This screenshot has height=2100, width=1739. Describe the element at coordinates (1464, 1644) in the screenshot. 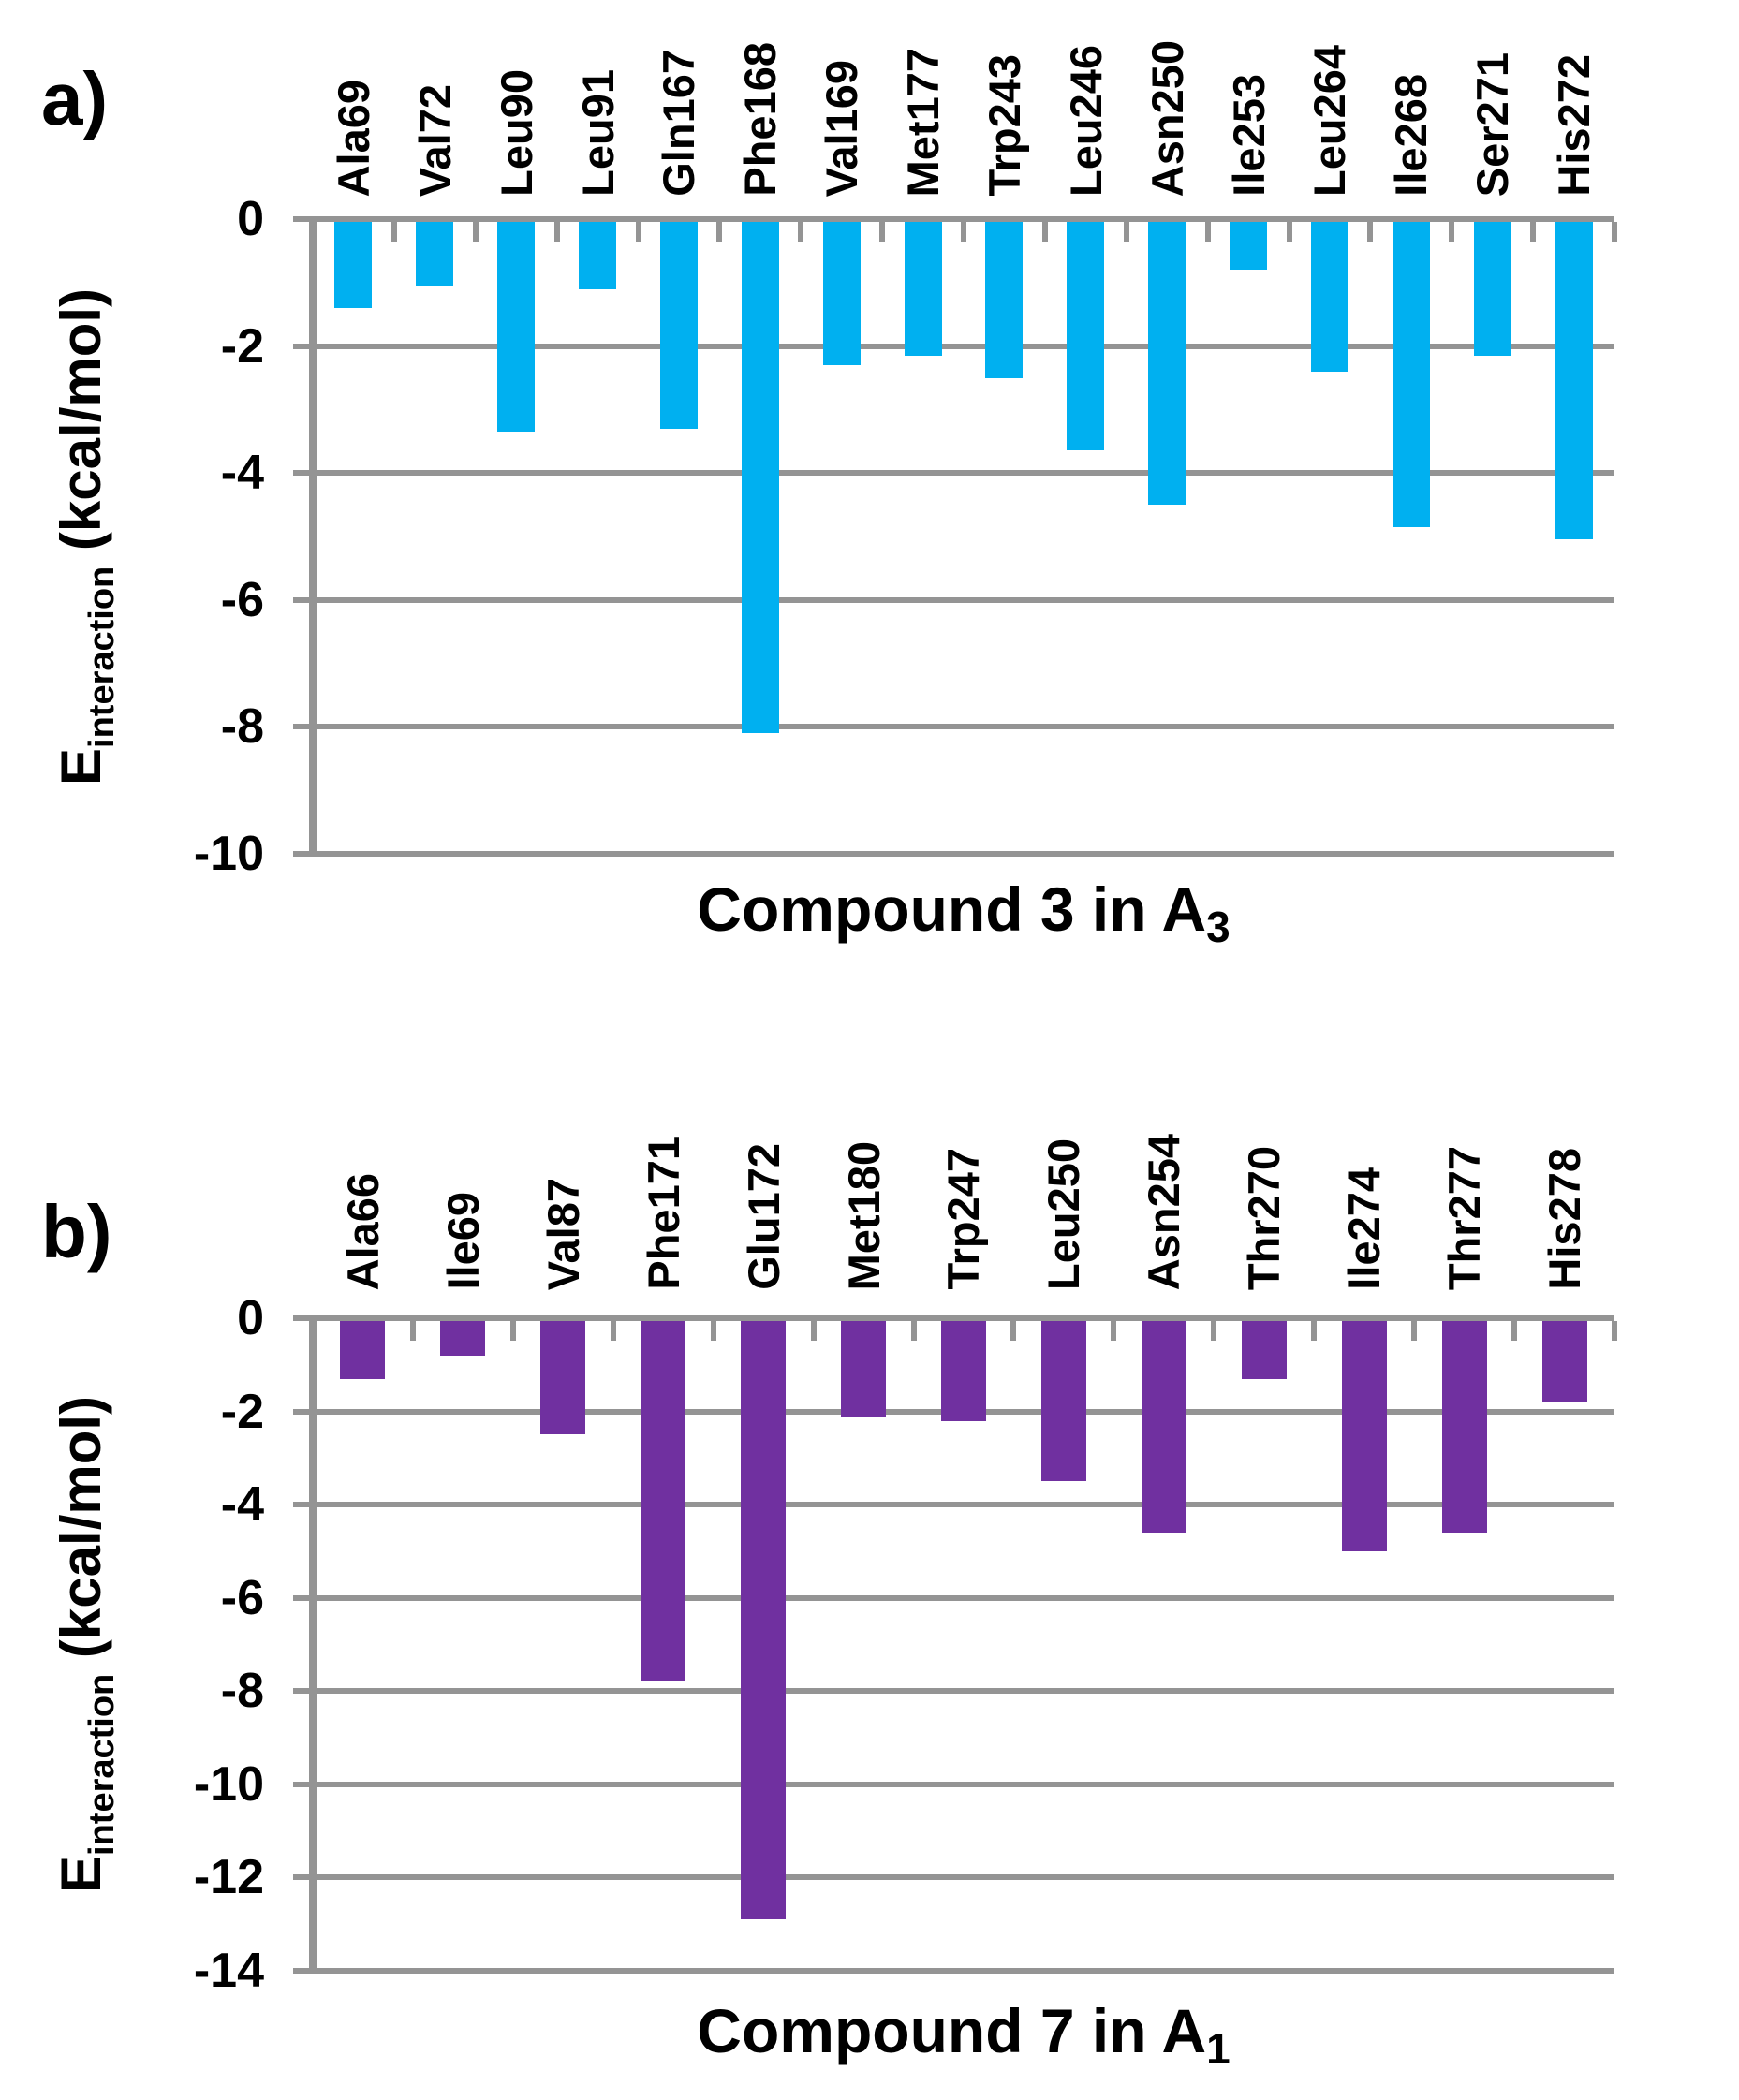

I see `bar-column-Thr277` at that location.